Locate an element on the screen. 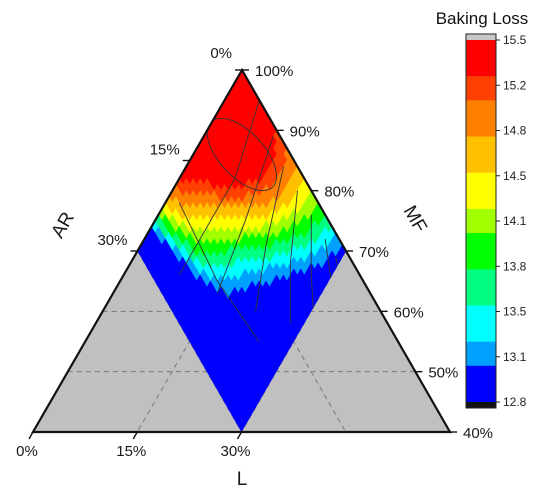 This screenshot has height=498, width=550. mf-tick-80: 80% is located at coordinates (339, 192).